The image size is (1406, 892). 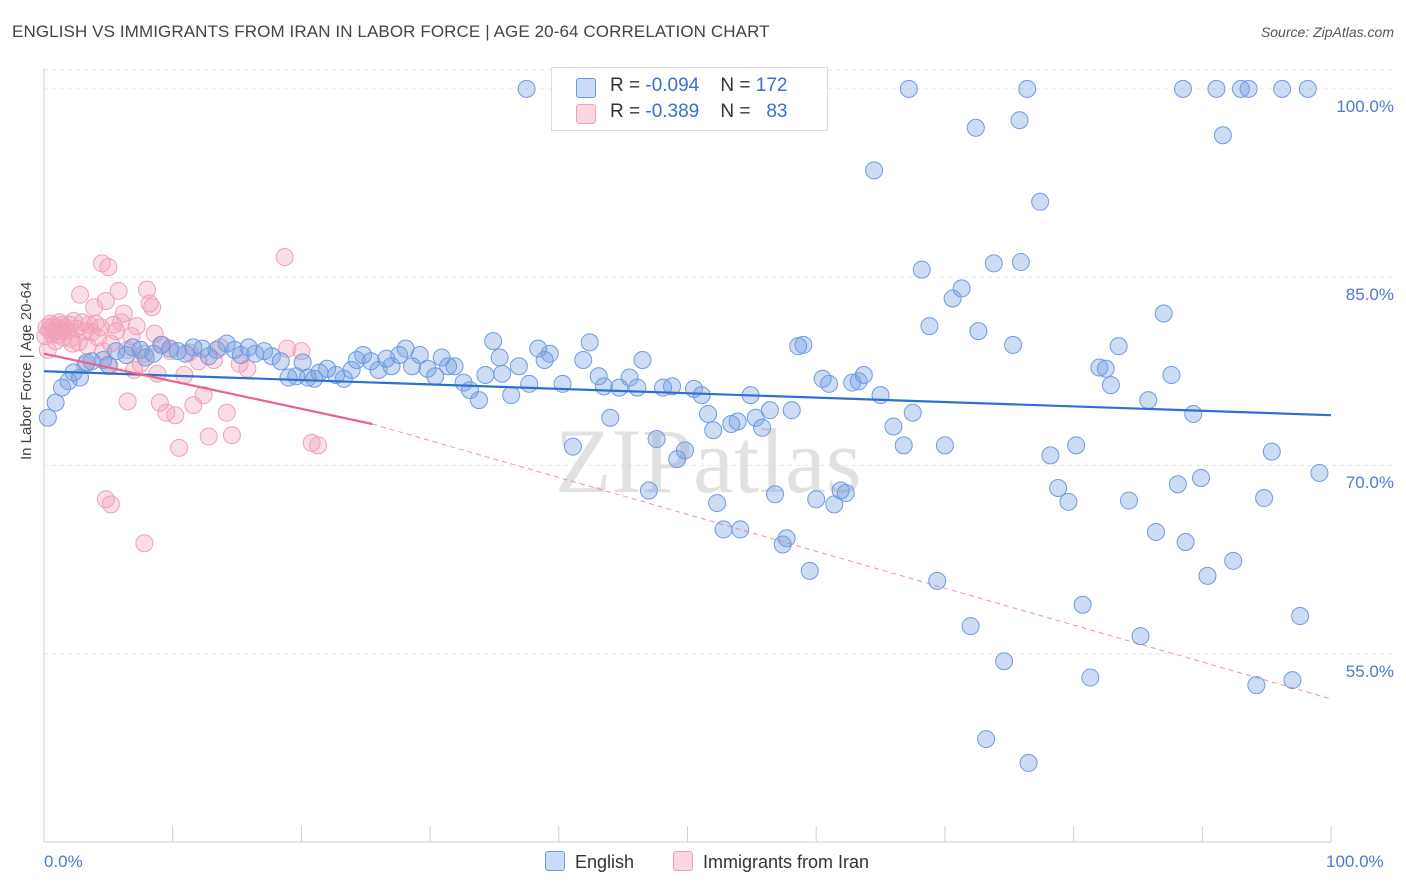 I want to click on iran-trend-line, so click(x=208, y=389).